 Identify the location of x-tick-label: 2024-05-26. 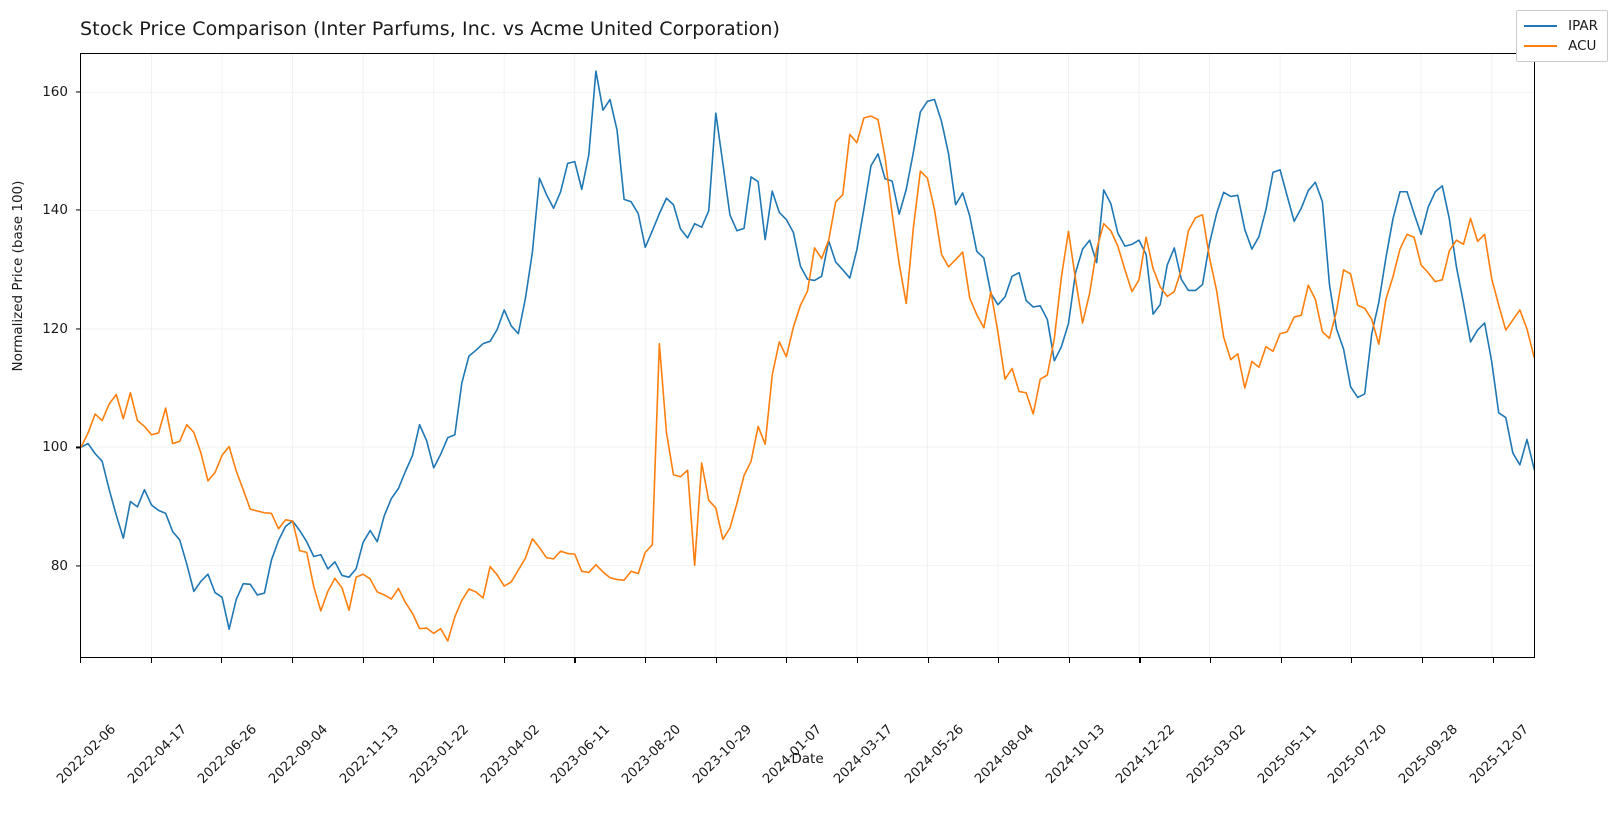
(934, 754).